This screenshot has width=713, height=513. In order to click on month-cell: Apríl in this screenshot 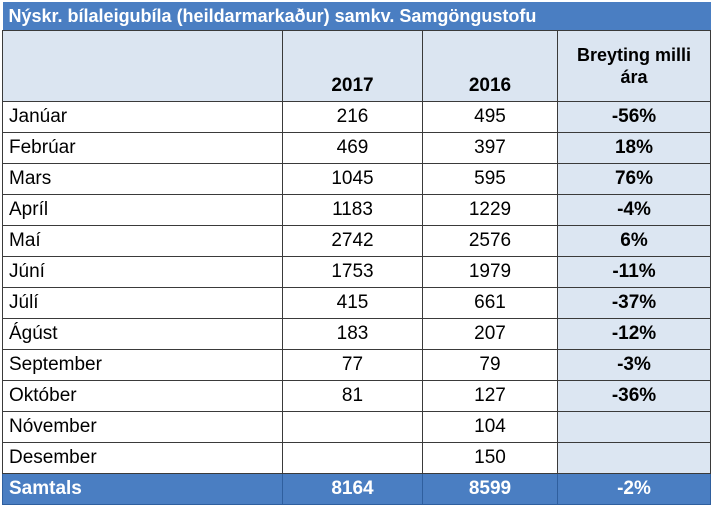, I will do `click(142, 210)`.